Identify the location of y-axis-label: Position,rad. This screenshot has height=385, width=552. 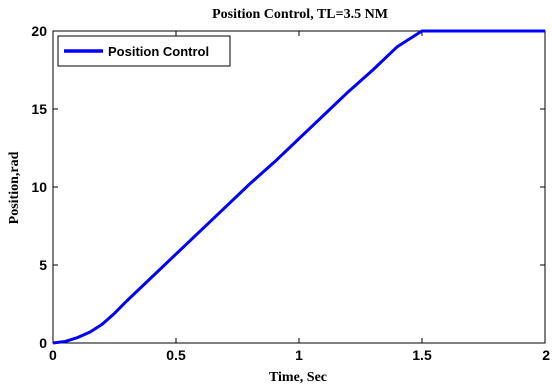
(14, 187).